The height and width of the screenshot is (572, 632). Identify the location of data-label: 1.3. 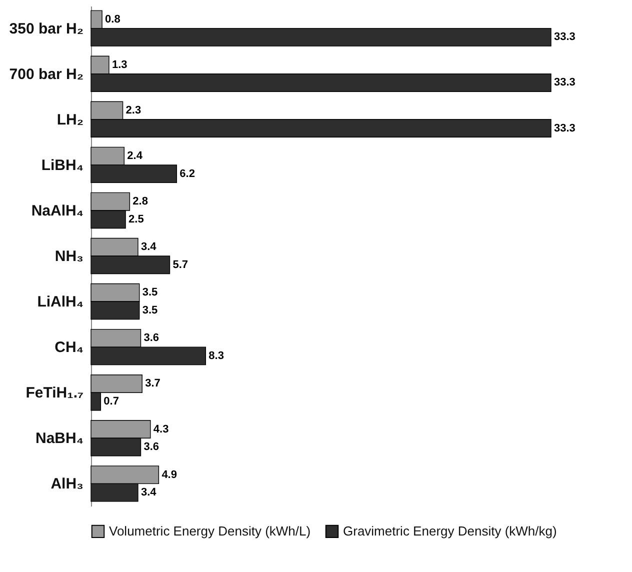
(120, 64).